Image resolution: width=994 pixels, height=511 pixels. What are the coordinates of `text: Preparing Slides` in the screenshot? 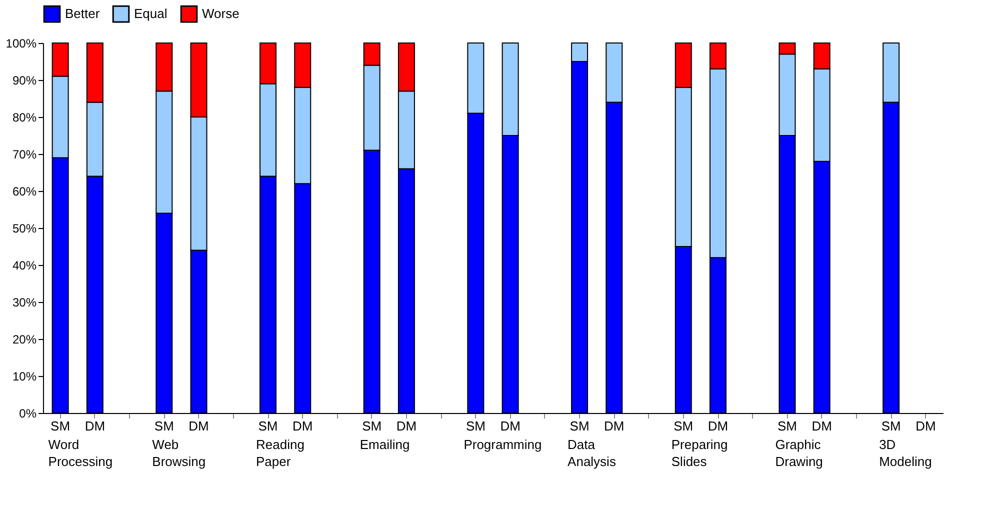 It's located at (699, 453).